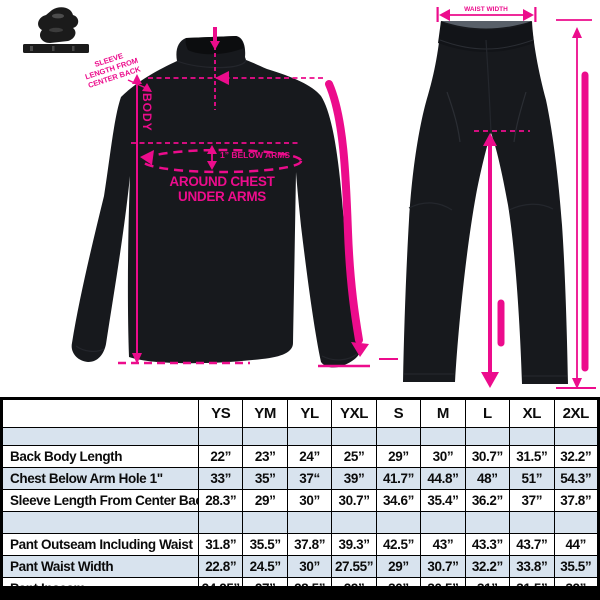 The width and height of the screenshot is (600, 600). Describe the element at coordinates (443, 500) in the screenshot. I see `cell: 35.4”` at that location.